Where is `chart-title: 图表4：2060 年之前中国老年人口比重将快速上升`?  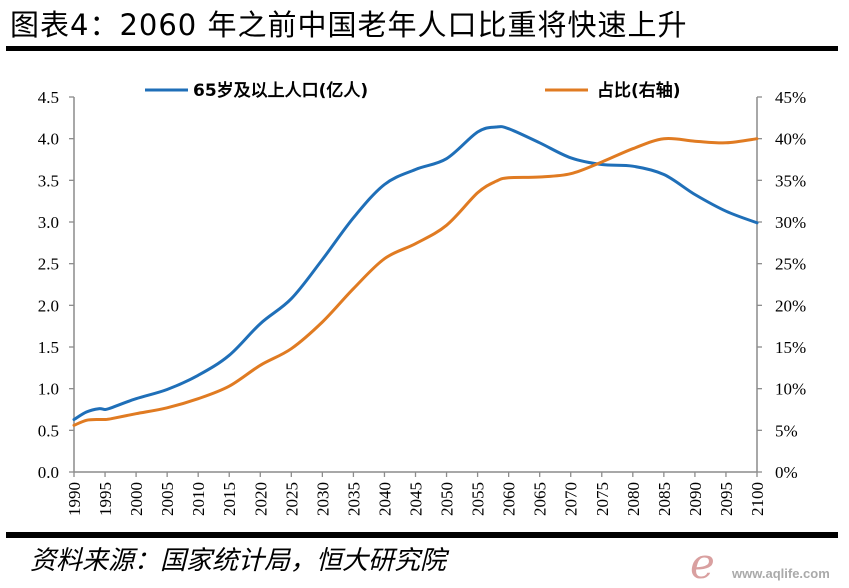 chart-title: 图表4：2060 年之前中国老年人口比重将快速上升 is located at coordinates (349, 25).